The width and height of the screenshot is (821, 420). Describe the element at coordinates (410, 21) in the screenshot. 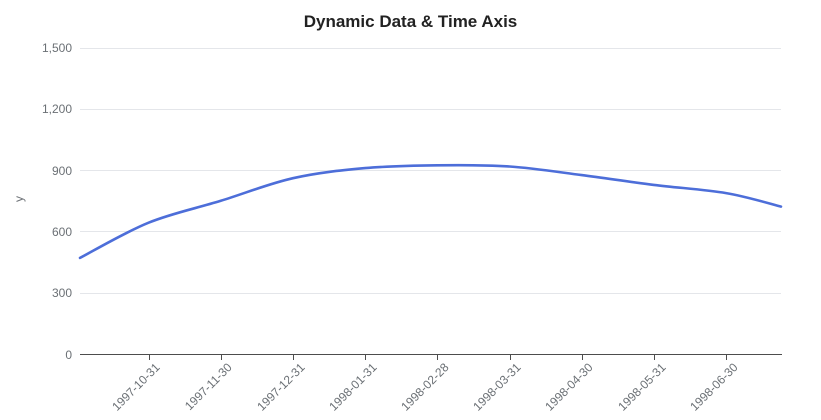

I see `chart-title: Dynamic Data & Time Axis` at that location.